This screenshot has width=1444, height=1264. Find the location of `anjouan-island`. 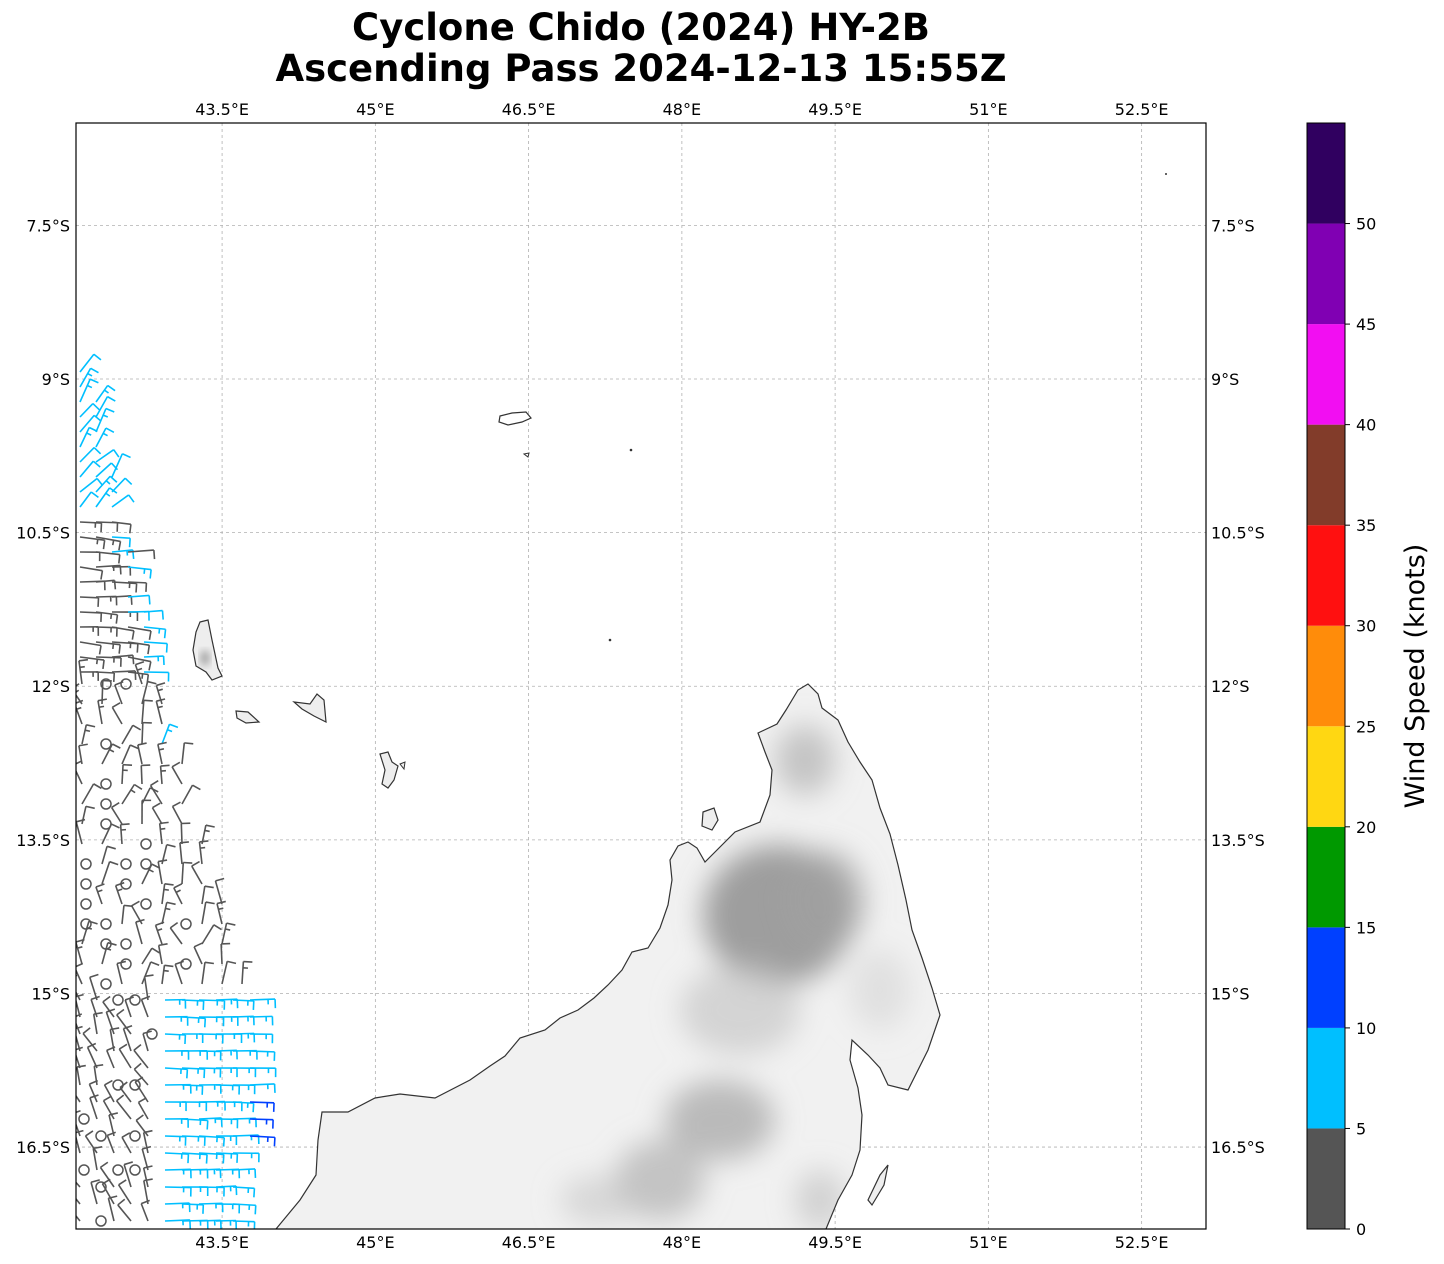

anjouan-island is located at coordinates (309, 708).